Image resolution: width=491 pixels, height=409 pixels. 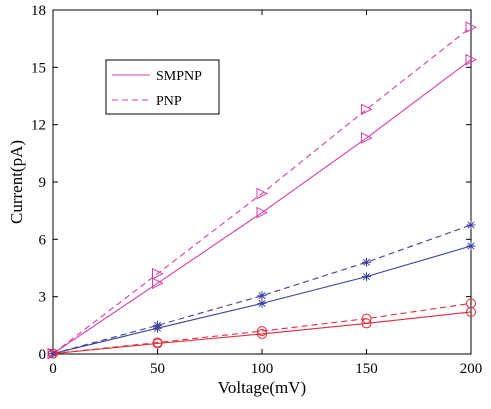 I want to click on x-tick-label: 150, so click(x=366, y=369).